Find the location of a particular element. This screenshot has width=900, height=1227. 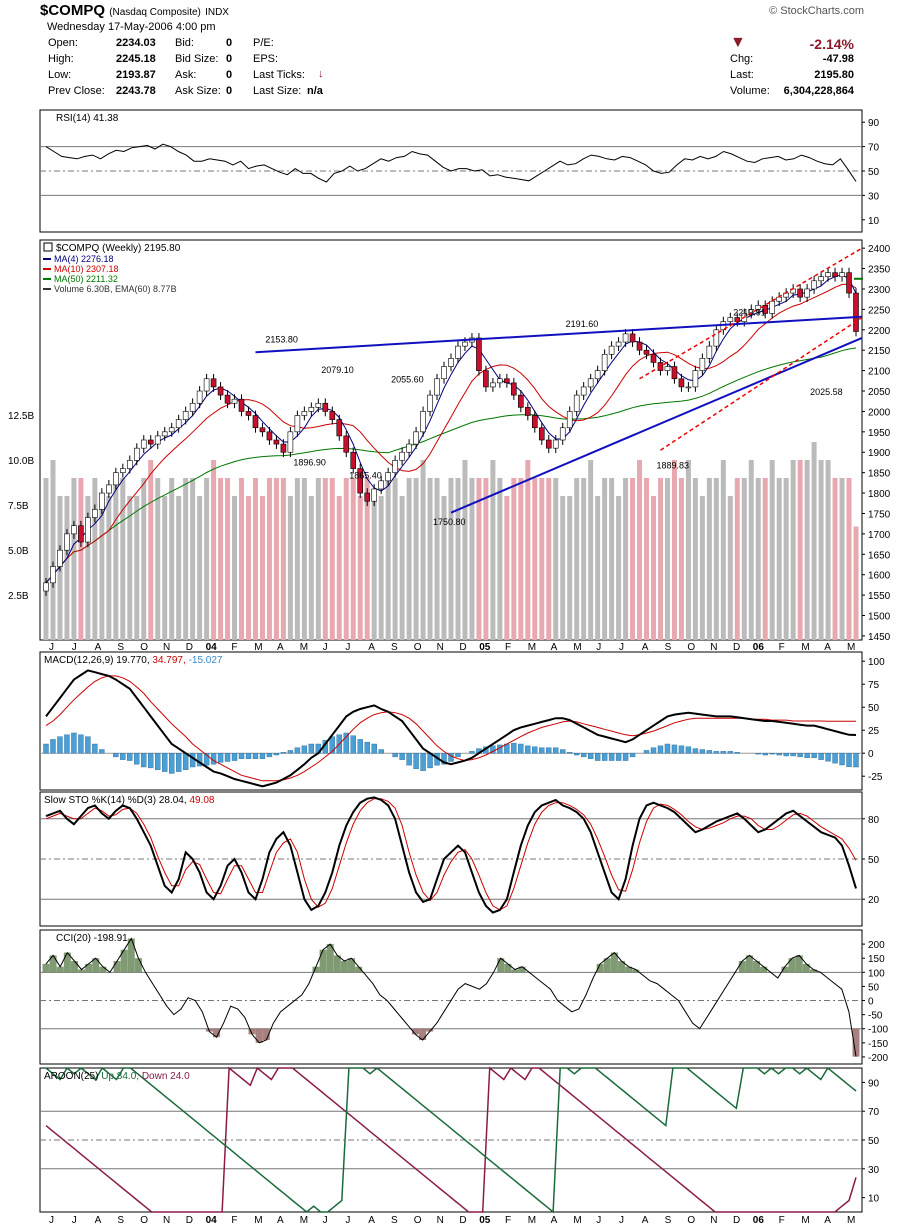

aroon-up-line is located at coordinates (451, 1140).